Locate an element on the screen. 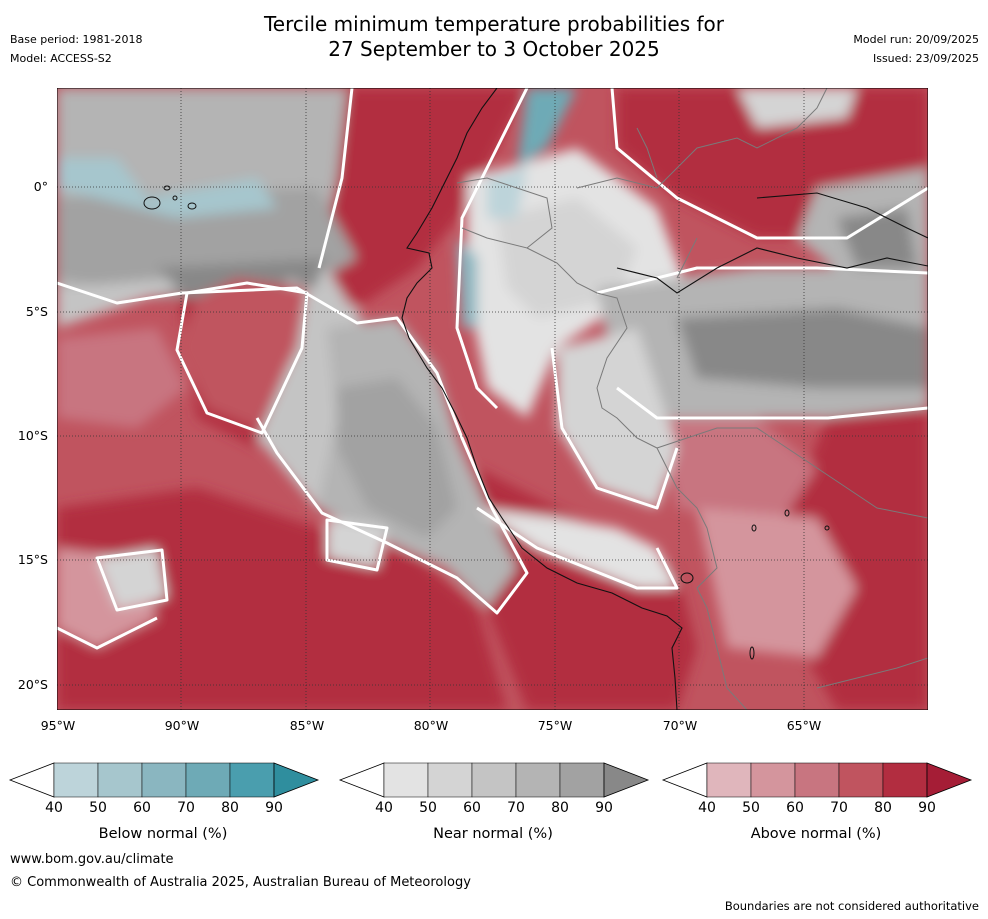  colorbar-above-tick: 90 is located at coordinates (927, 808).